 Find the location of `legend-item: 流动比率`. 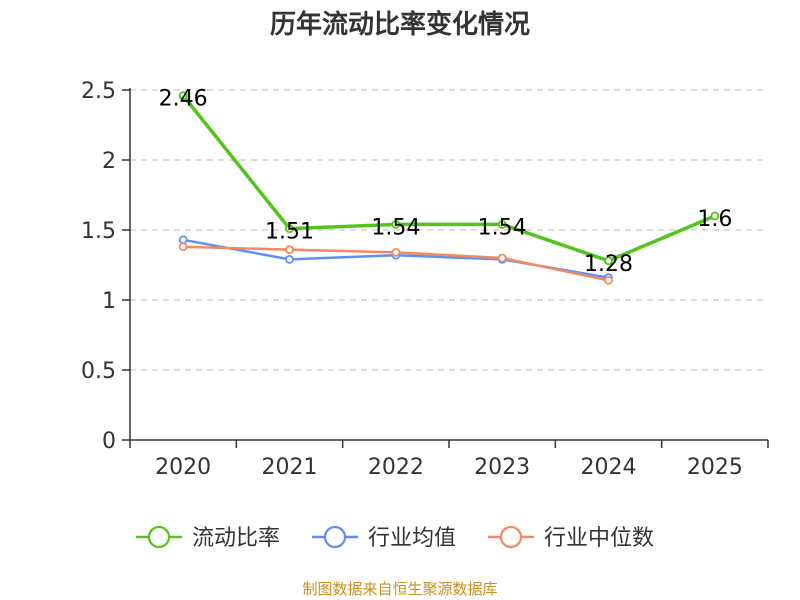

legend-item: 流动比率 is located at coordinates (208, 538).